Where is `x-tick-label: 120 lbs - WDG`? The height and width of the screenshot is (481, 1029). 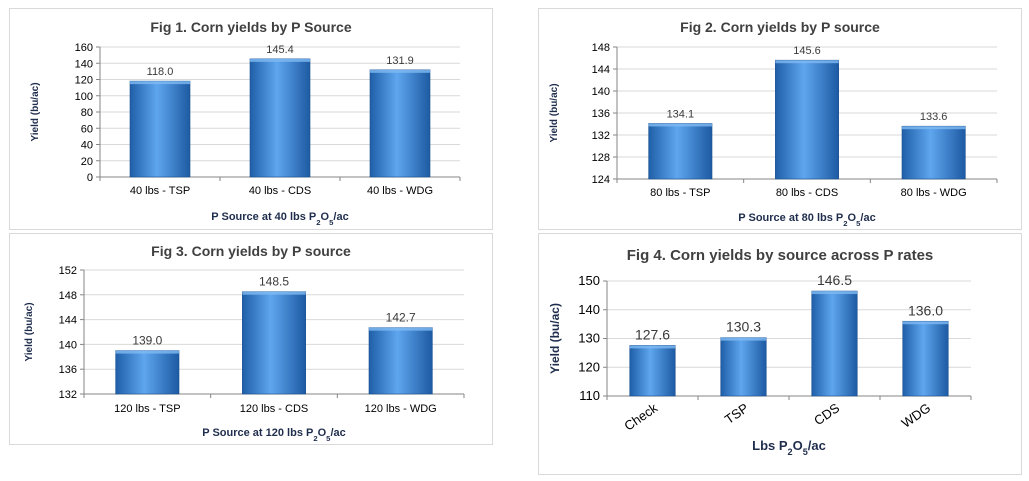
x-tick-label: 120 lbs - WDG is located at coordinates (401, 409).